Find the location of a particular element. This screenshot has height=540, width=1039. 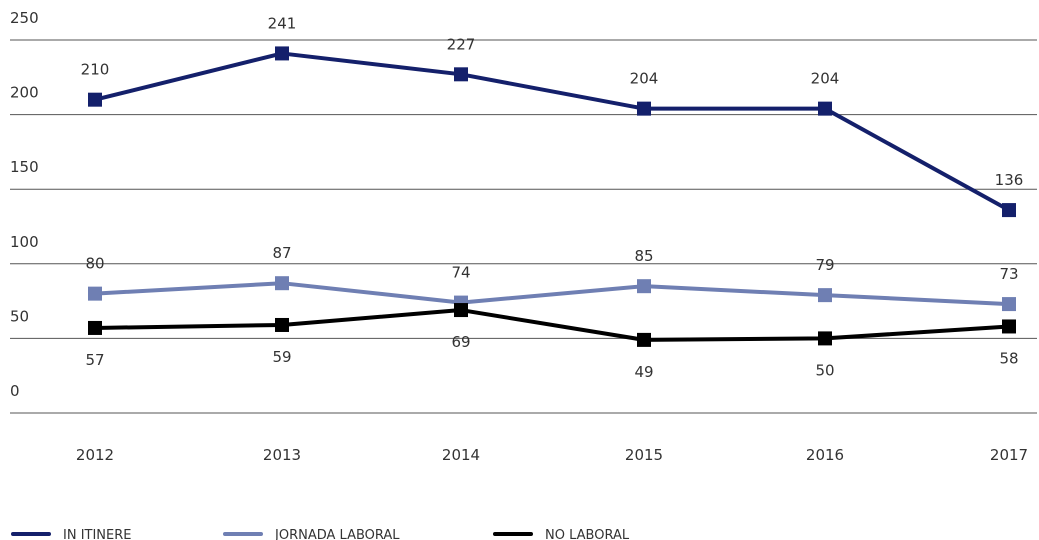

y-tick-label: 200 is located at coordinates (24, 93).